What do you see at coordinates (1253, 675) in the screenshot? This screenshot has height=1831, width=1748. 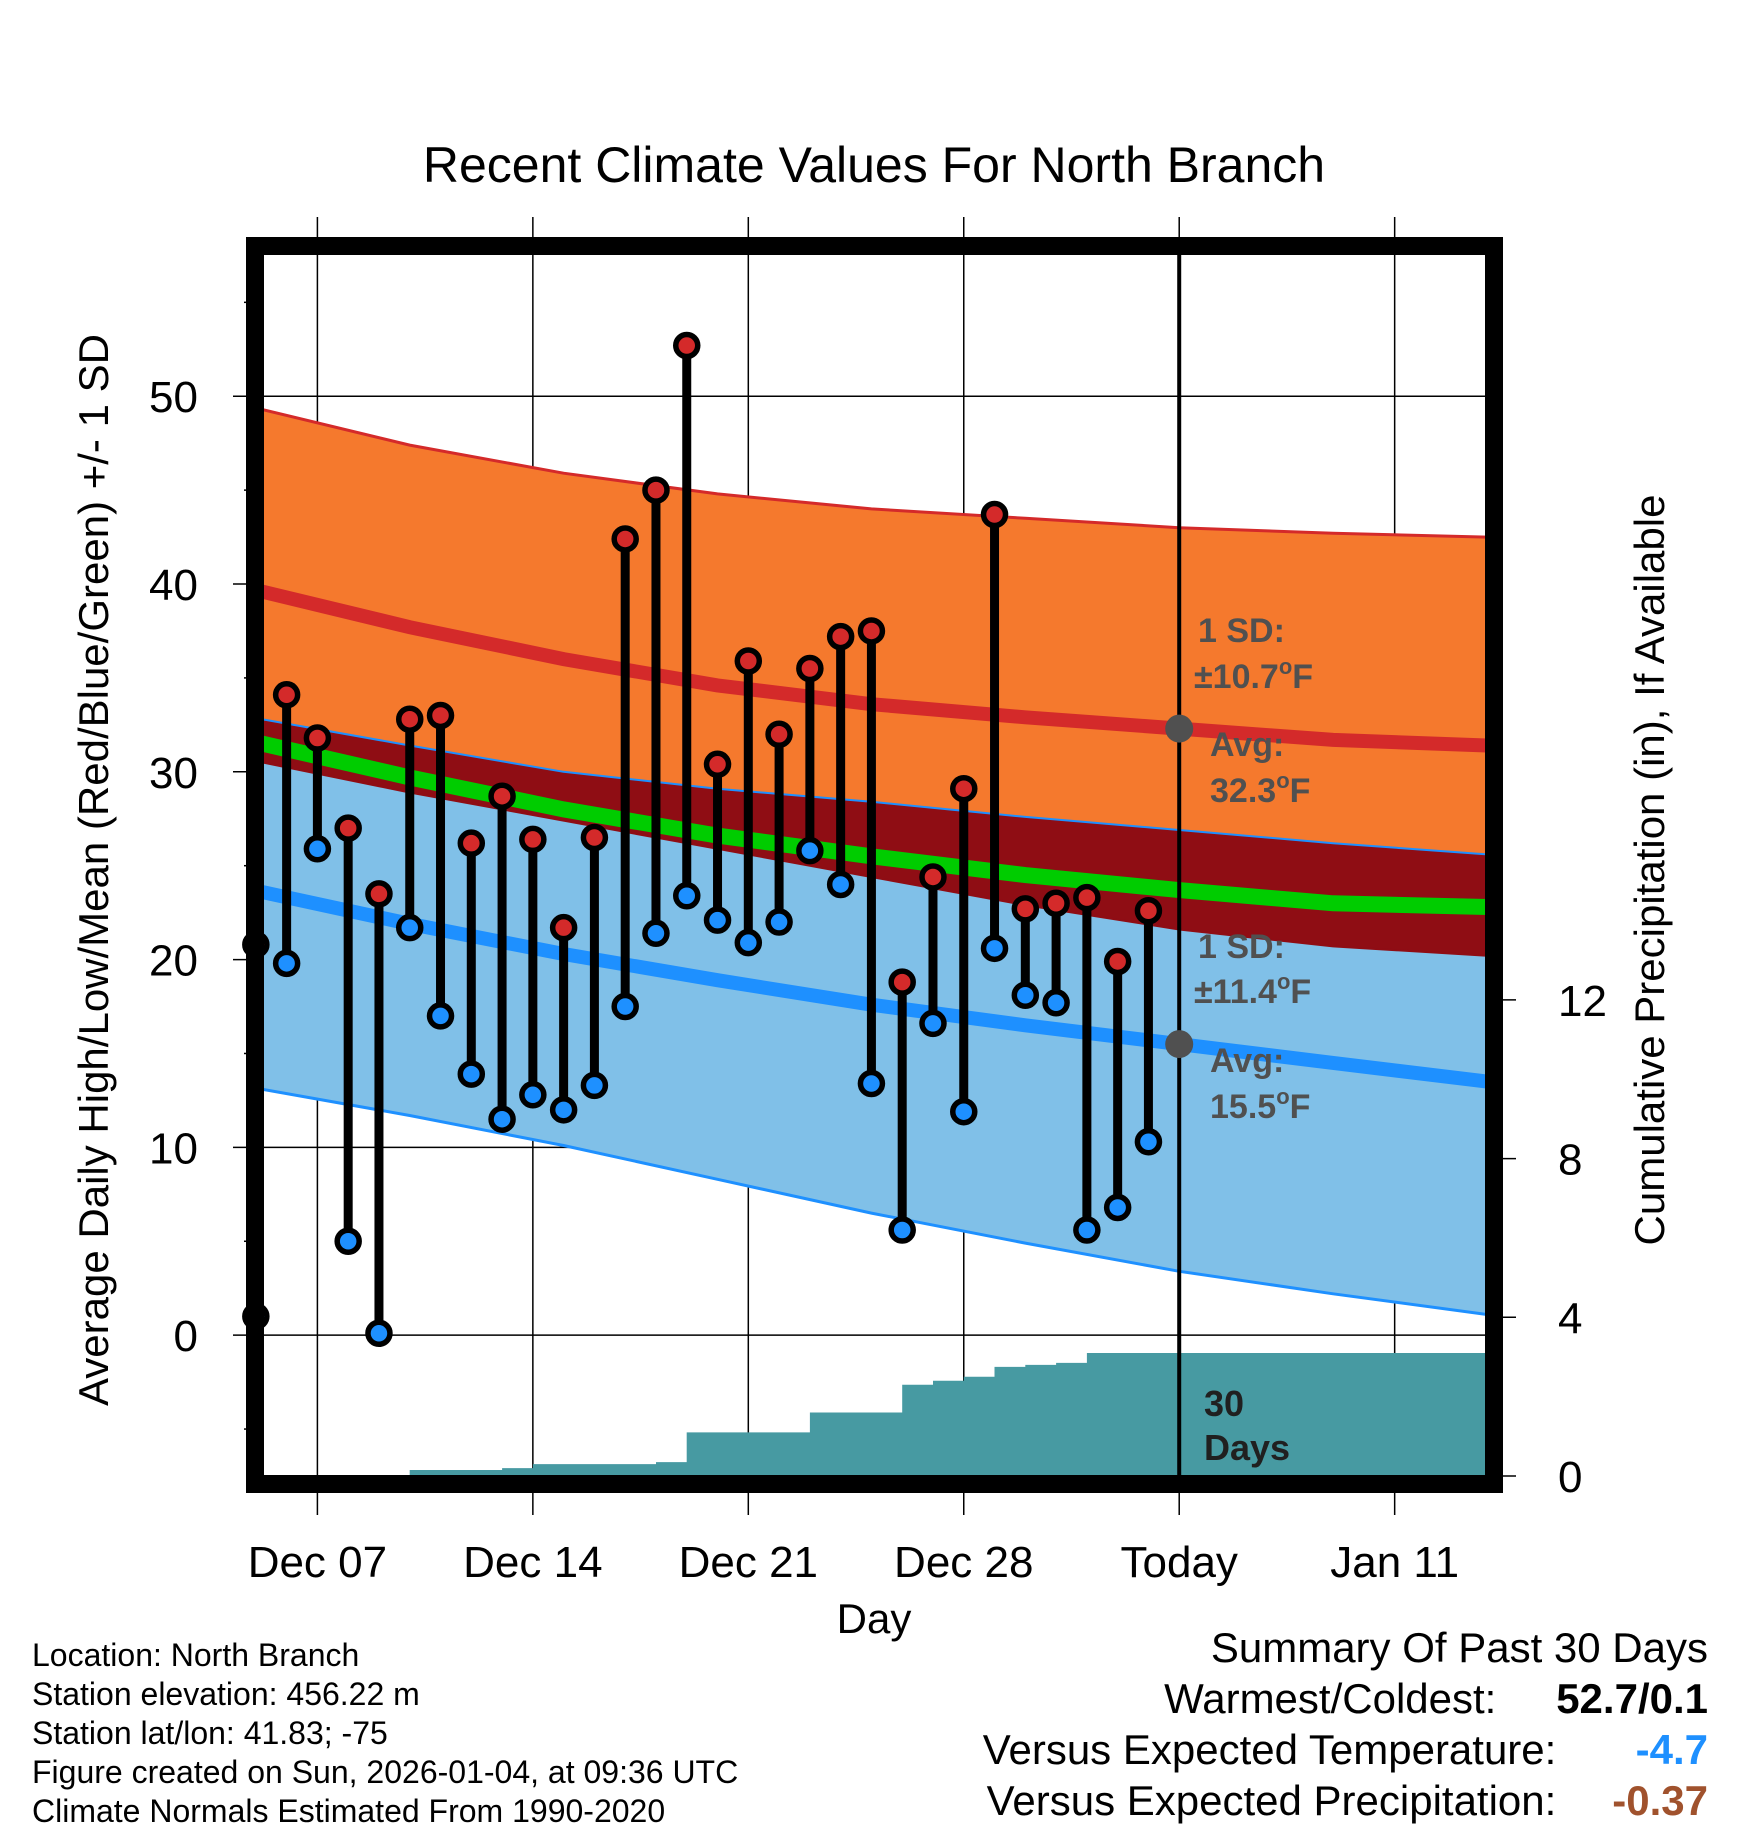 I see `high-sd-value: ±10.7oF` at bounding box center [1253, 675].